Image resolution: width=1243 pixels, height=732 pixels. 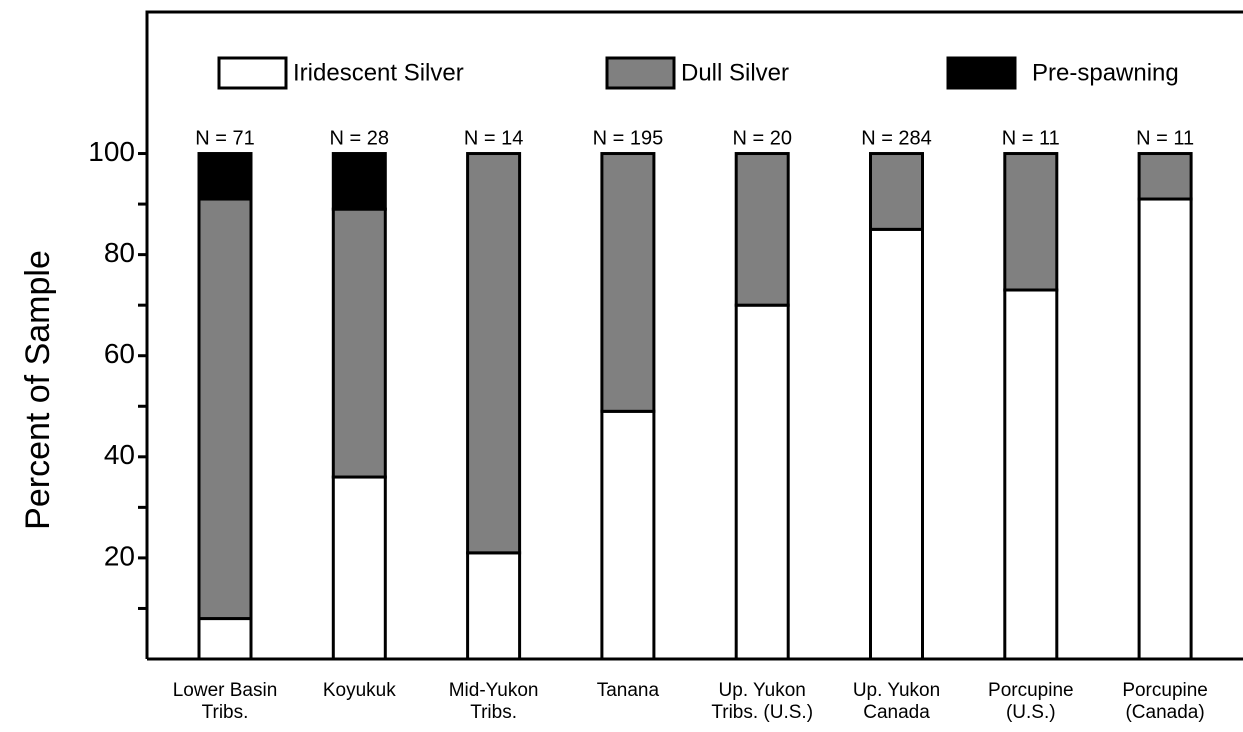 I want to click on n-label: N = 195, so click(x=628, y=138).